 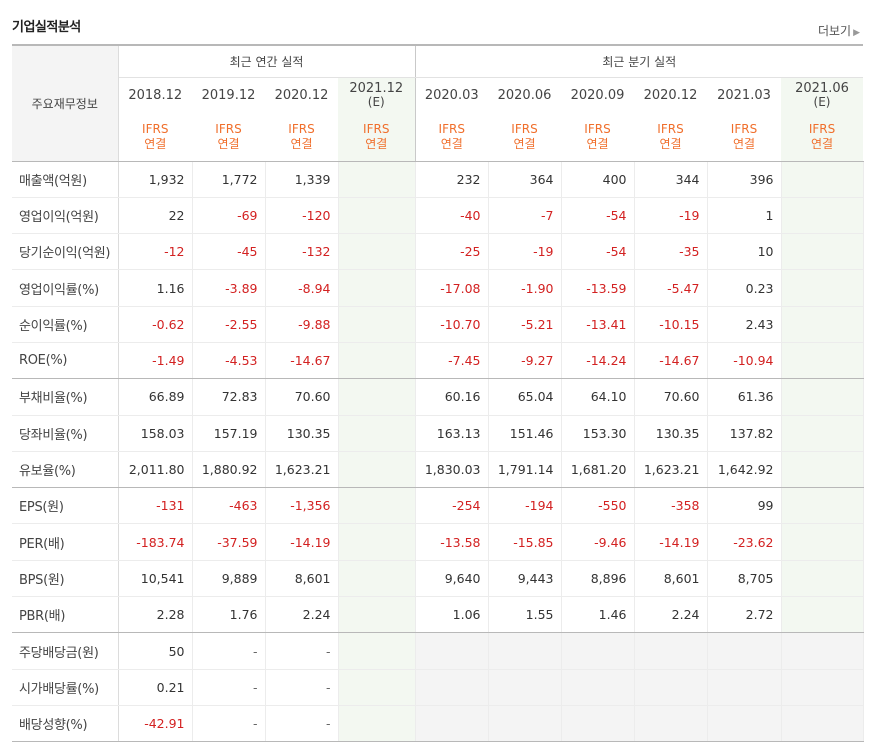 What do you see at coordinates (598, 179) in the screenshot?
I see `table-cell: 400` at bounding box center [598, 179].